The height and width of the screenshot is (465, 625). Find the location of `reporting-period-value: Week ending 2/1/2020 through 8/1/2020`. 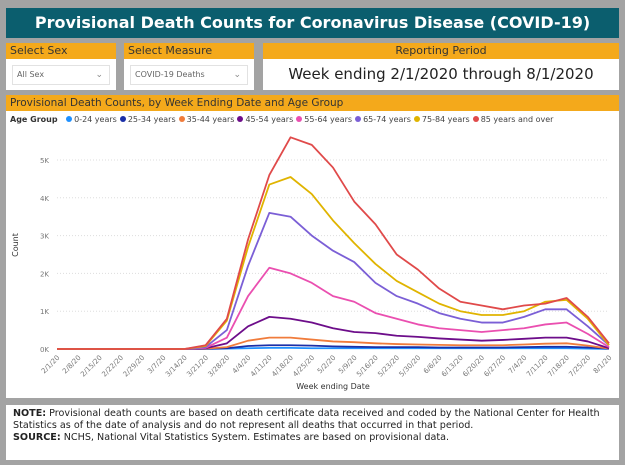

reporting-period-value: Week ending 2/1/2020 through 8/1/2020 is located at coordinates (441, 74).